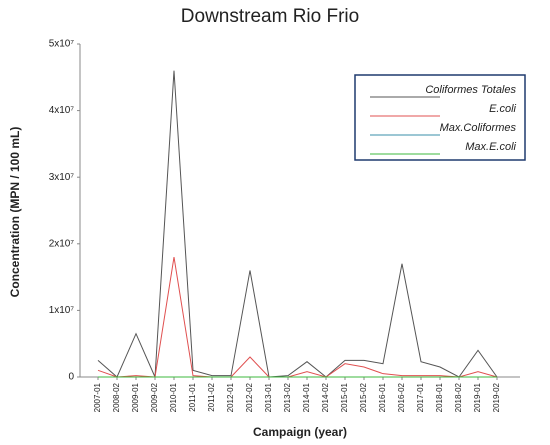  Describe the element at coordinates (325, 397) in the screenshot. I see `x-tick-label: 2014-02` at that location.